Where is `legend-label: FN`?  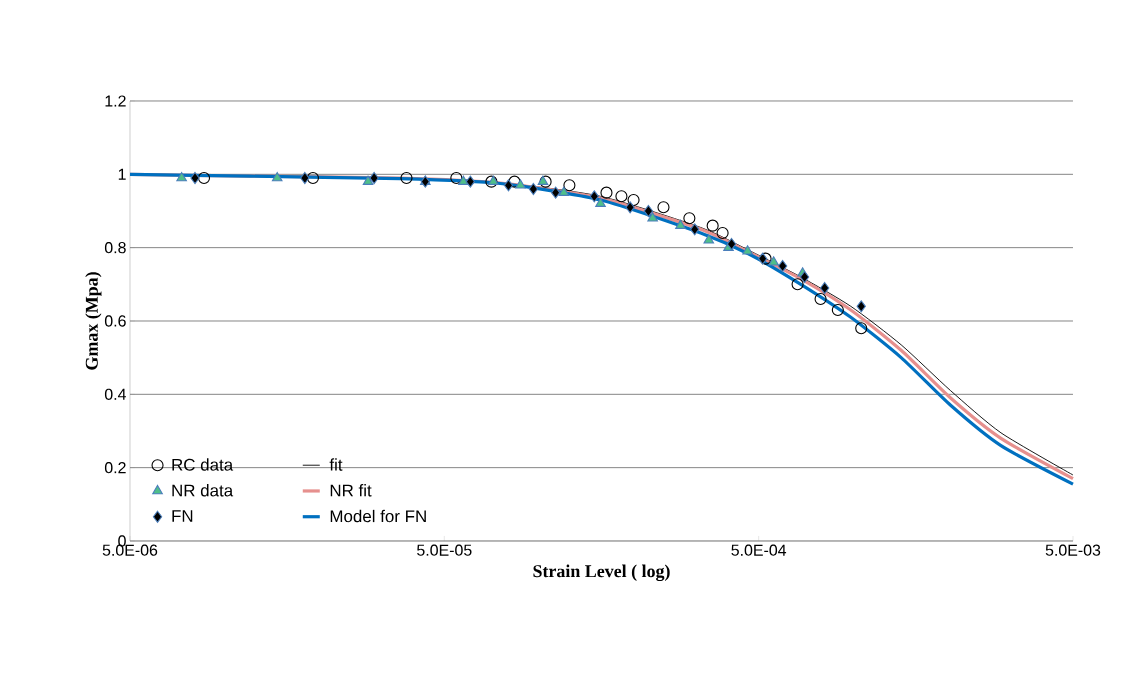 legend-label: FN is located at coordinates (182, 516).